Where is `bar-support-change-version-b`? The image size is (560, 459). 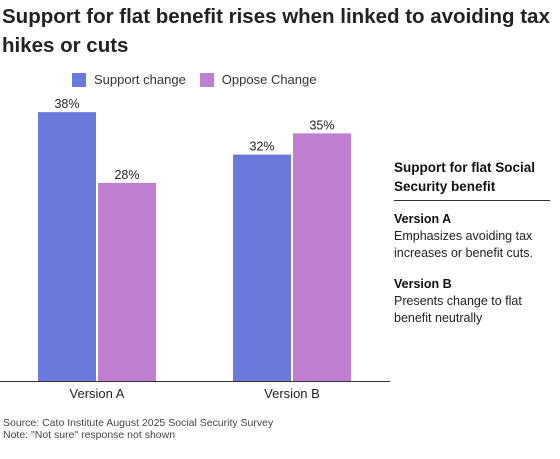
bar-support-change-version-b is located at coordinates (262, 267).